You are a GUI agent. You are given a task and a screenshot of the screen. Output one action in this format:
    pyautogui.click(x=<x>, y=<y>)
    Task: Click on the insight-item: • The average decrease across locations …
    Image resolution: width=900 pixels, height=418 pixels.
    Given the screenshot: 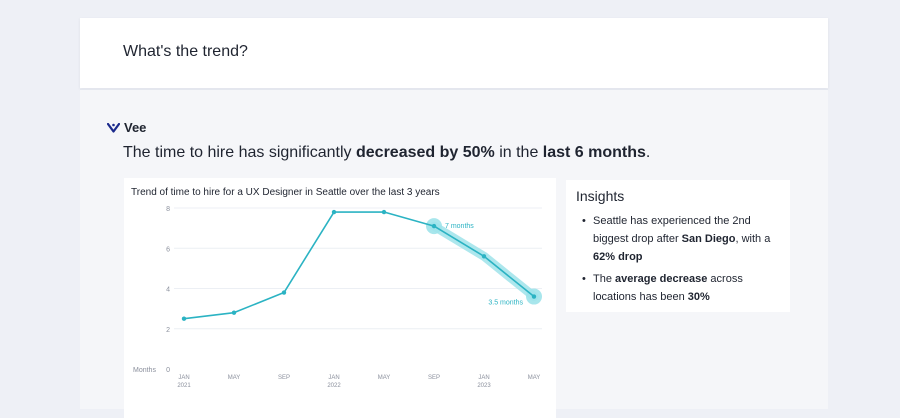 What is the action you would take?
    pyautogui.click(x=682, y=288)
    